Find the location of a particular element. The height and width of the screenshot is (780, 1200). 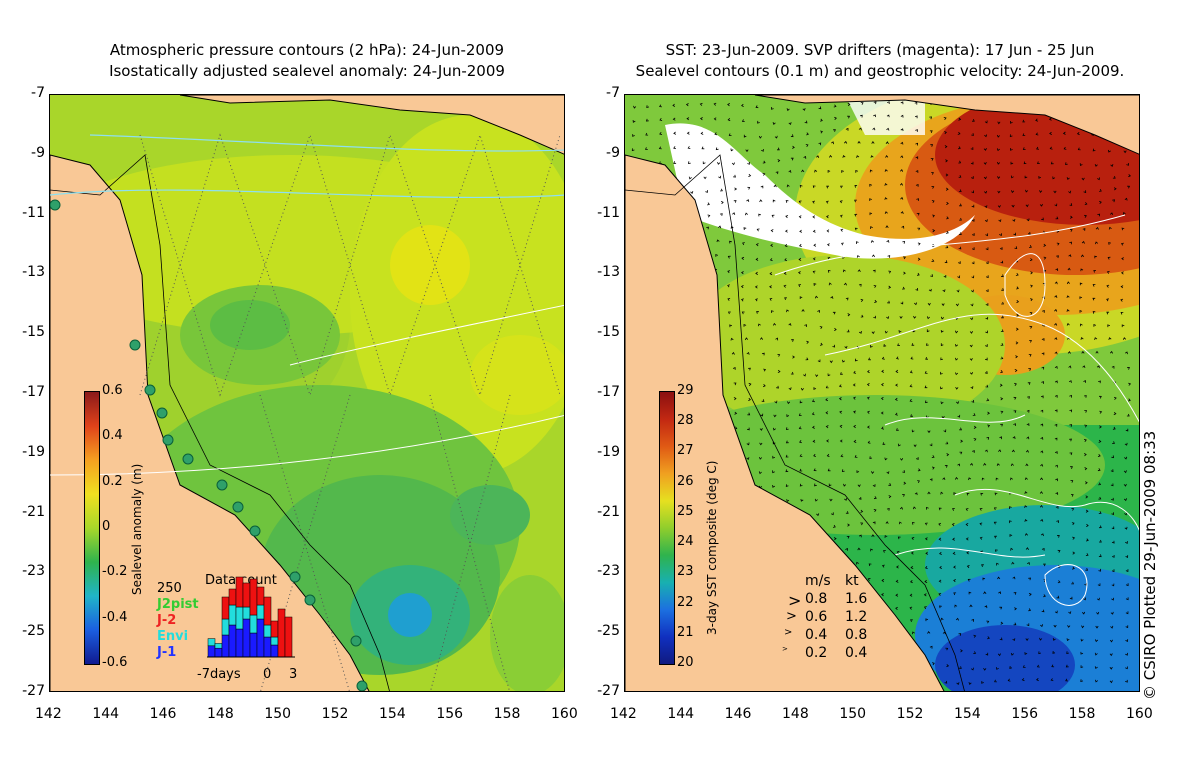

x-axis-tick-label: 154 is located at coordinates (967, 714).